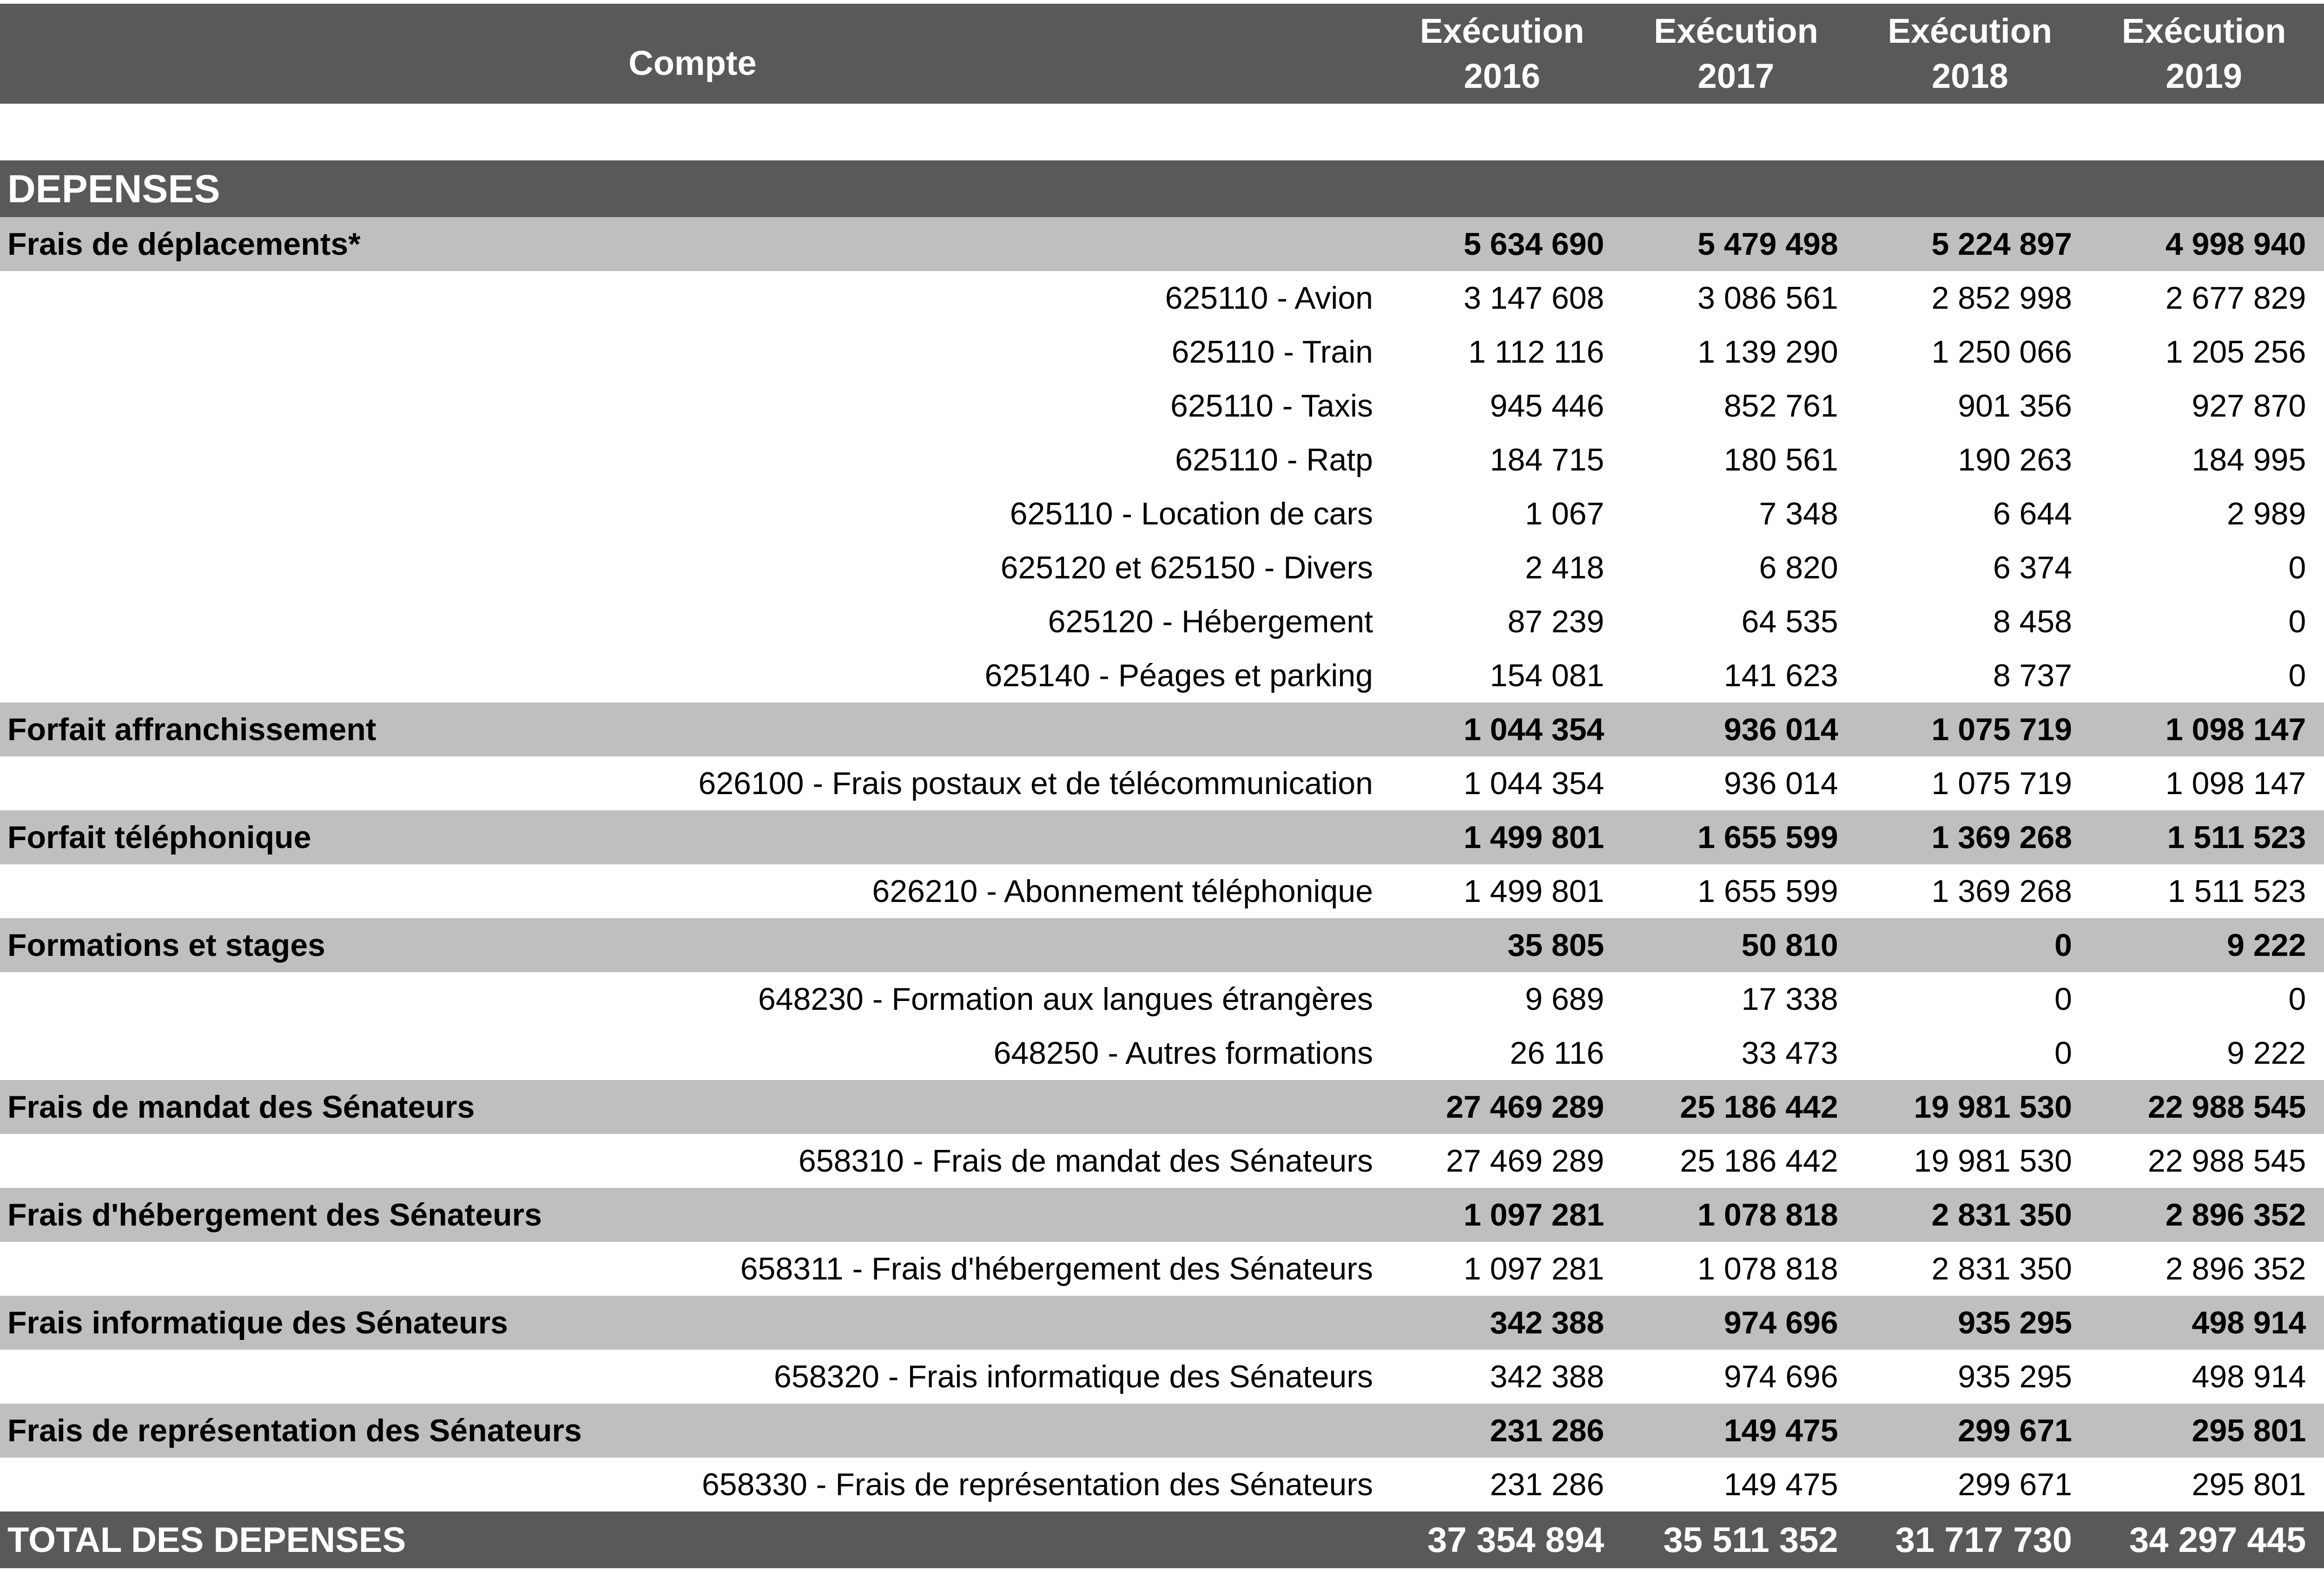  What do you see at coordinates (2001, 298) in the screenshot?
I see `value-2018: 2 852 998` at bounding box center [2001, 298].